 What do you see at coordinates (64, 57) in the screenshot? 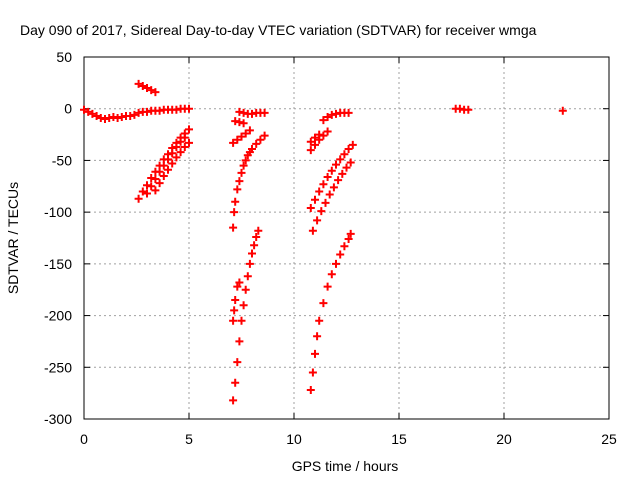
I see `y-tick-label: 50` at bounding box center [64, 57].